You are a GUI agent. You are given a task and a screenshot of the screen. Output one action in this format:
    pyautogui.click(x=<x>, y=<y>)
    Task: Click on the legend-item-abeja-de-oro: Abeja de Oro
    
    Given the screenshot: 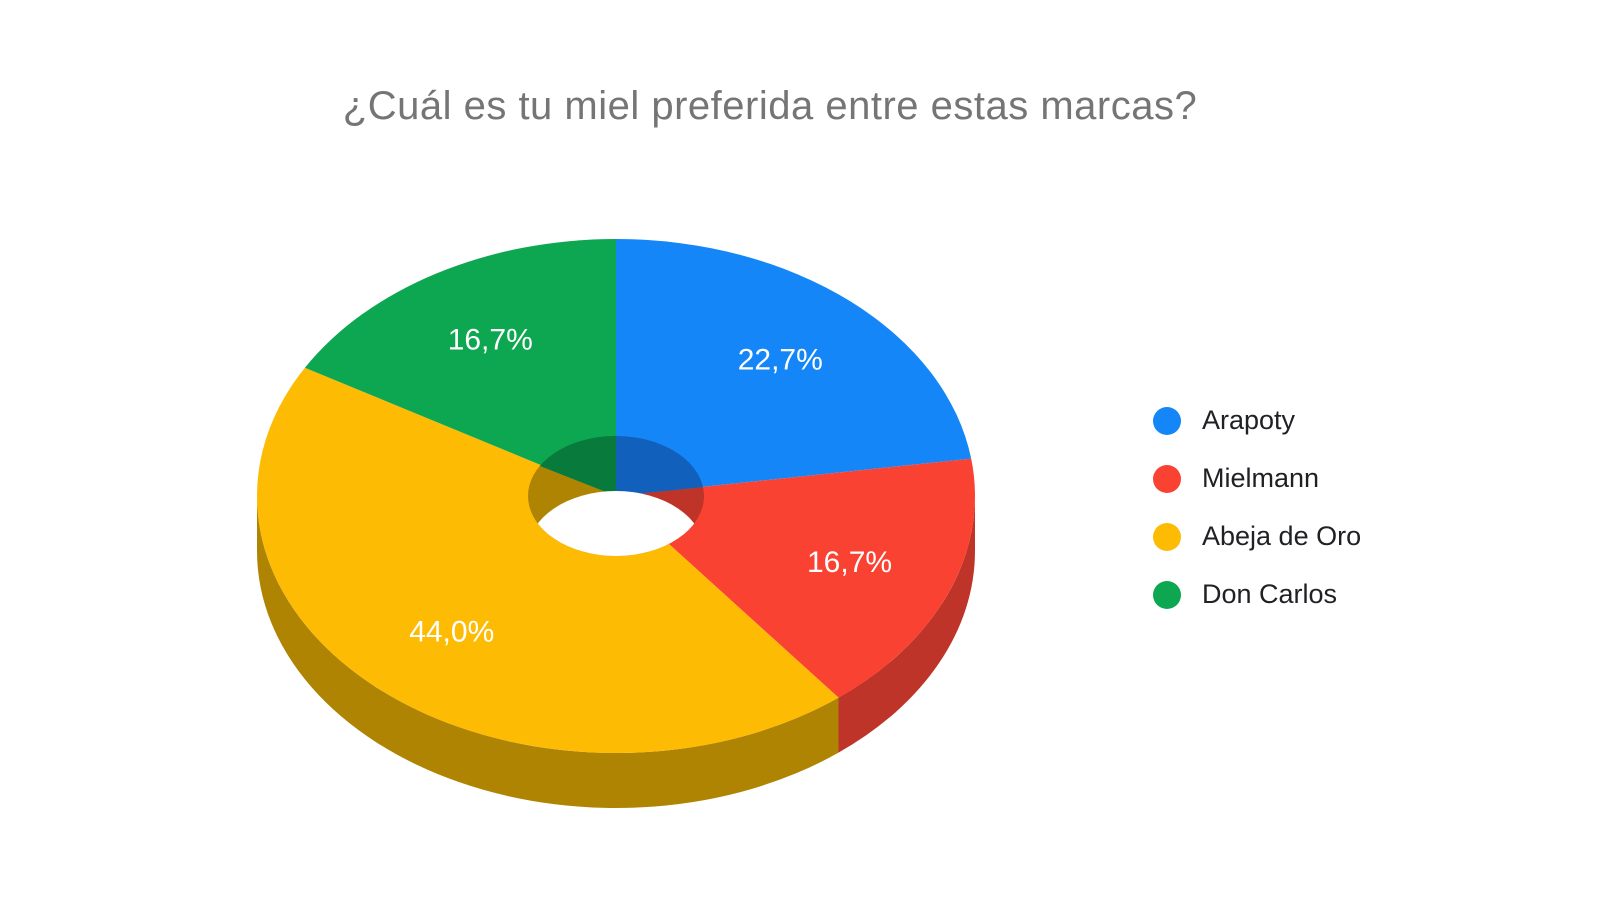 What is the action you would take?
    pyautogui.click(x=1257, y=536)
    